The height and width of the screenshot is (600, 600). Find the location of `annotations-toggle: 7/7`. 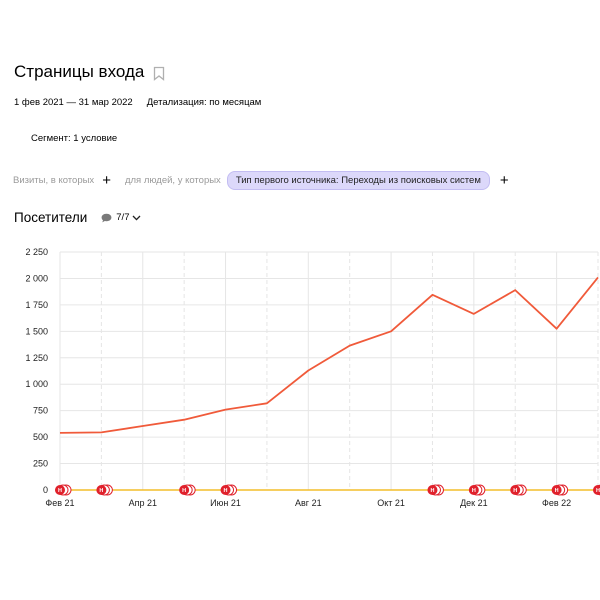

annotations-toggle: 7/7 is located at coordinates (123, 217).